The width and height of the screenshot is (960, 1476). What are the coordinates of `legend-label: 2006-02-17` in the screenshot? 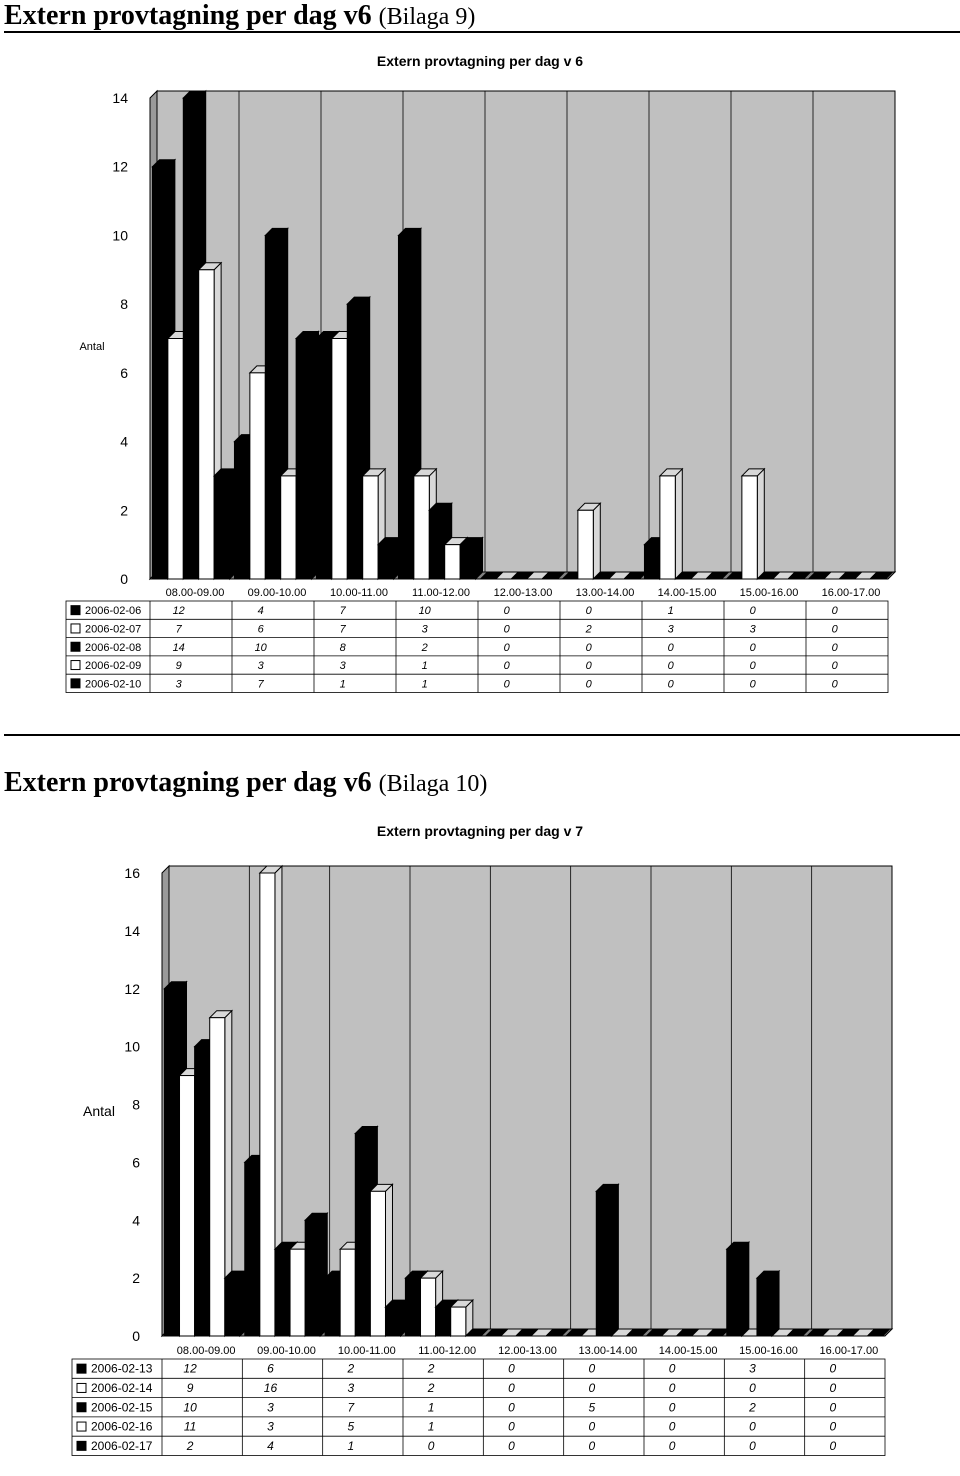 It's located at (122, 1446).